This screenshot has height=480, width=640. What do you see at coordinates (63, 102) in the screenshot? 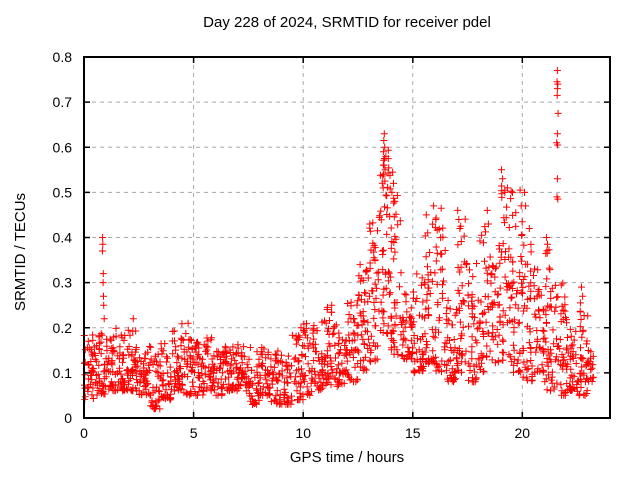
I see `y-tick-label: 0.7` at bounding box center [63, 102].